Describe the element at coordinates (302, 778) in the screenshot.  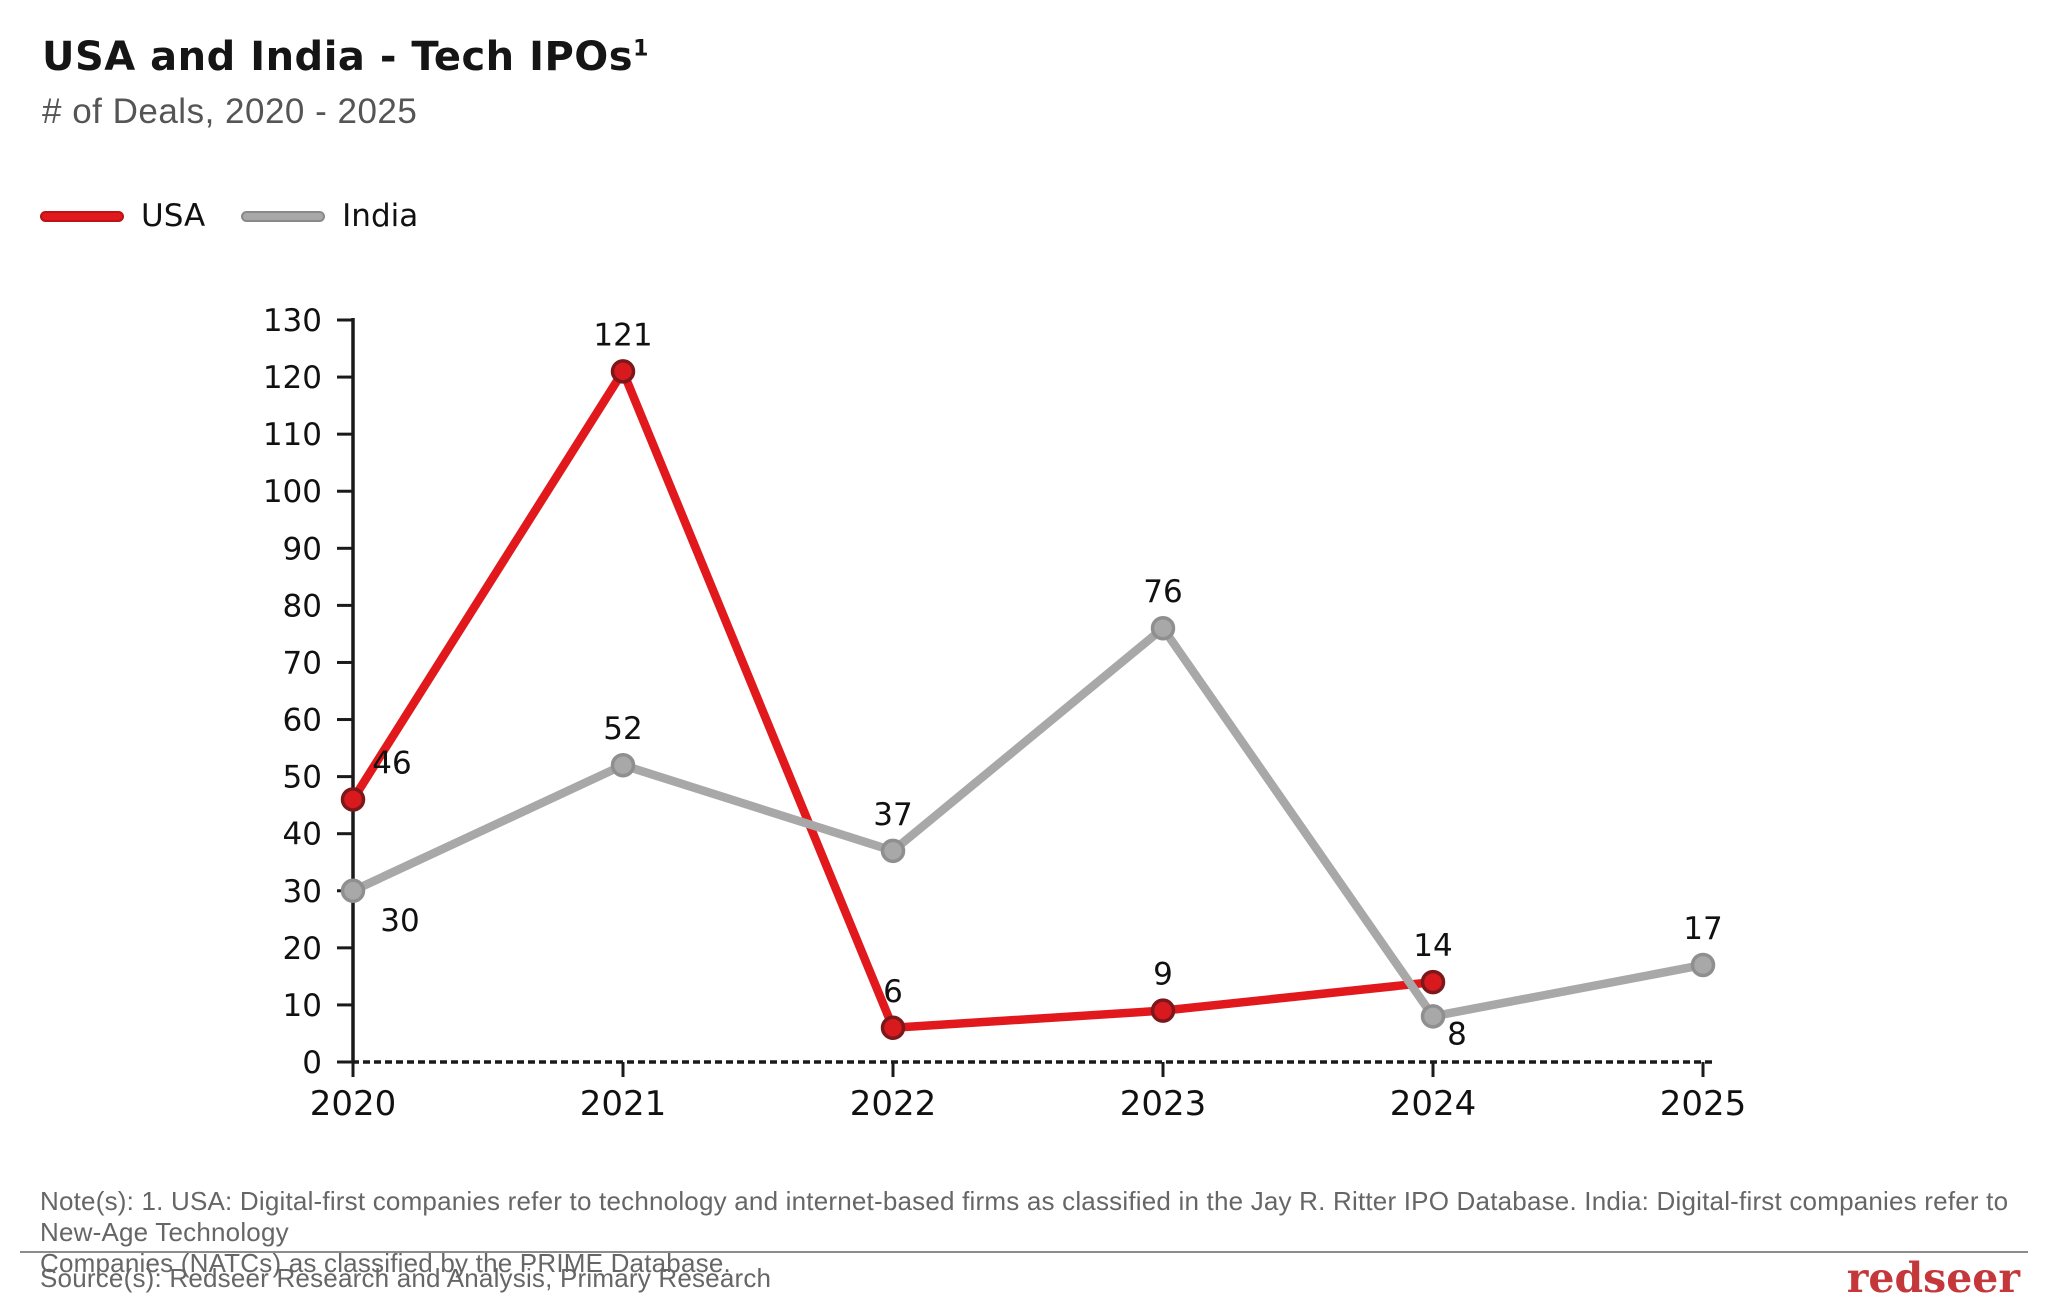
I see `y-tick-label-50: 50` at that location.